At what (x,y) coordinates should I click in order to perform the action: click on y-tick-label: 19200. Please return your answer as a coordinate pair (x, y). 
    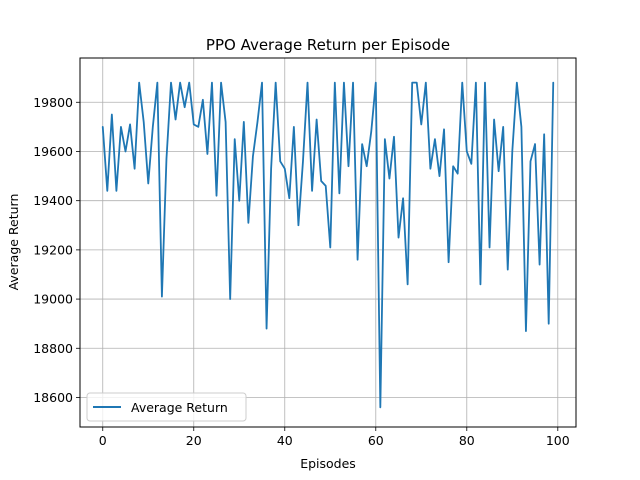
    Looking at the image, I should click on (53, 249).